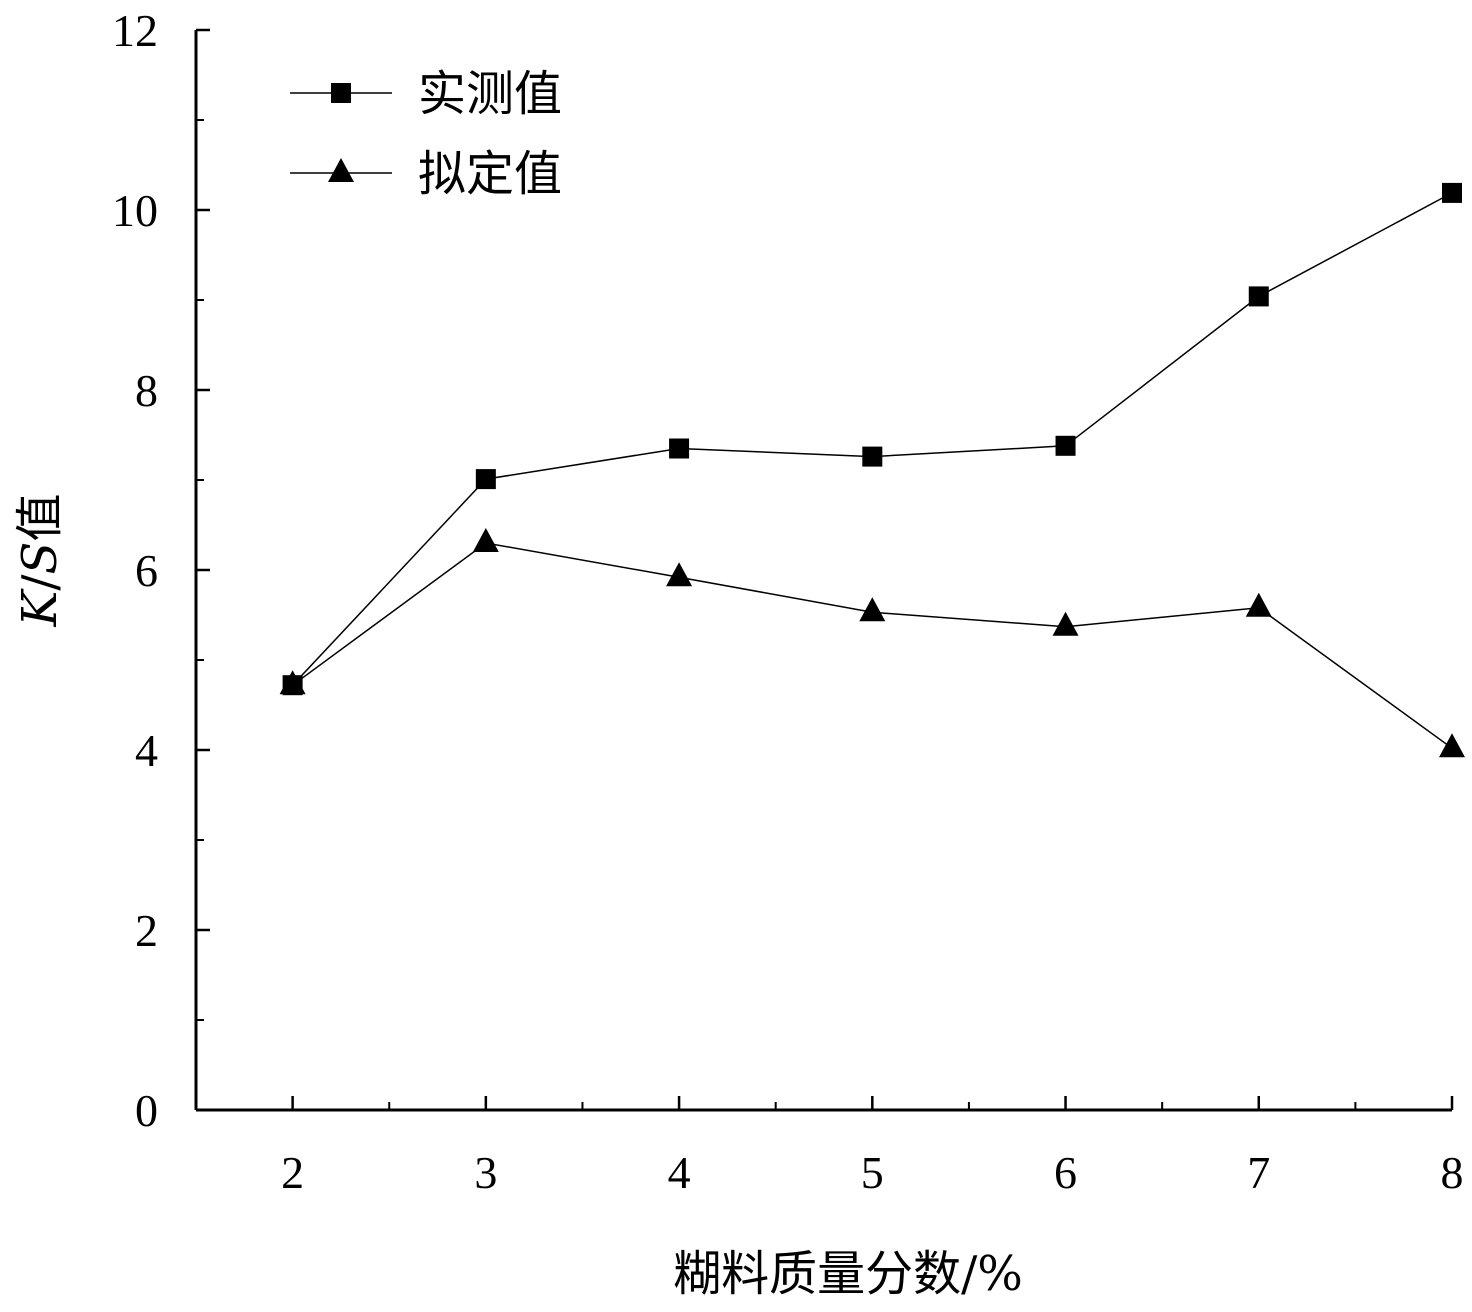 This screenshot has height=1312, width=1472. I want to click on x-axis-title: 糊料质量分数/%, so click(848, 1274).